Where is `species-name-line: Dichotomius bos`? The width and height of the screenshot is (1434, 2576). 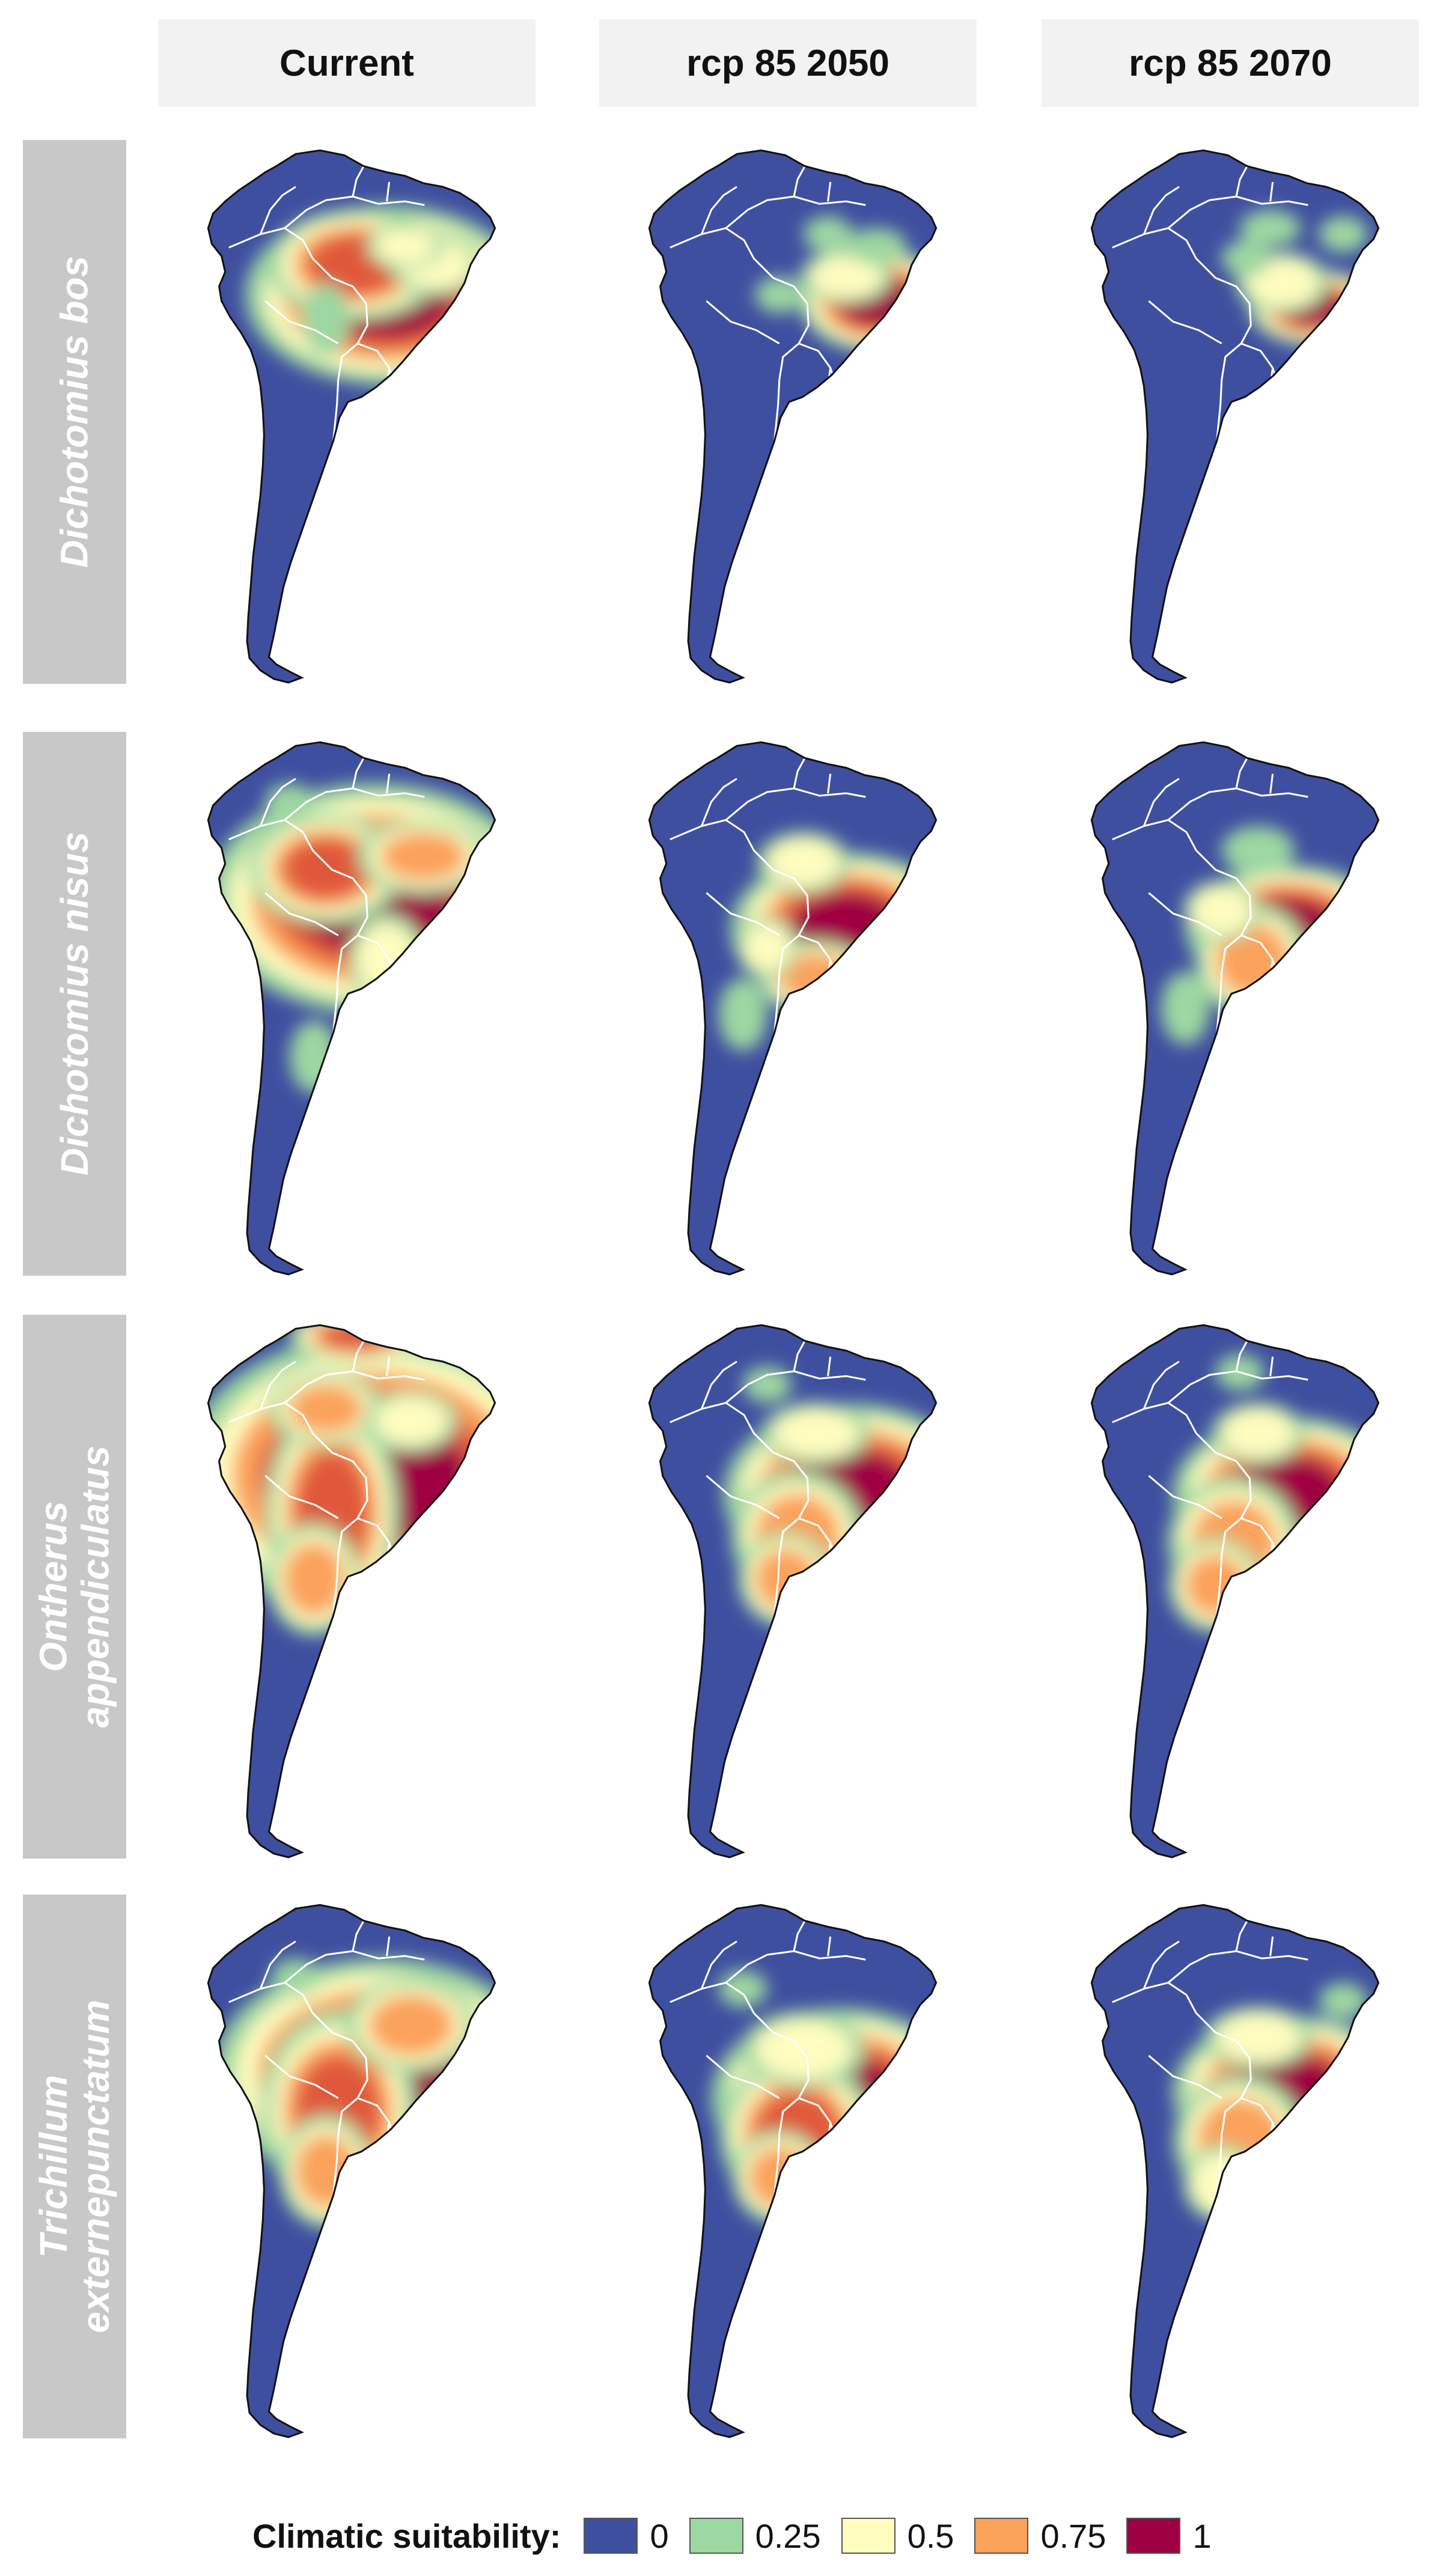
species-name-line: Dichotomius bos is located at coordinates (74, 411).